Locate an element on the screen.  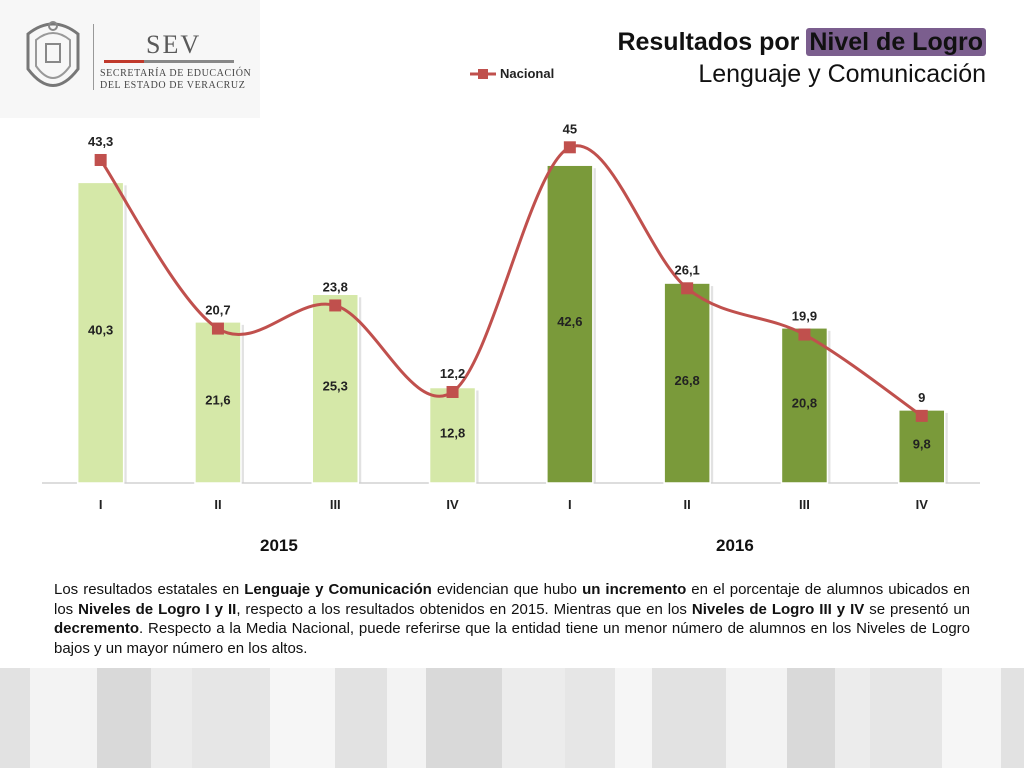
decorative-footer-stripes is located at coordinates (512, 718).